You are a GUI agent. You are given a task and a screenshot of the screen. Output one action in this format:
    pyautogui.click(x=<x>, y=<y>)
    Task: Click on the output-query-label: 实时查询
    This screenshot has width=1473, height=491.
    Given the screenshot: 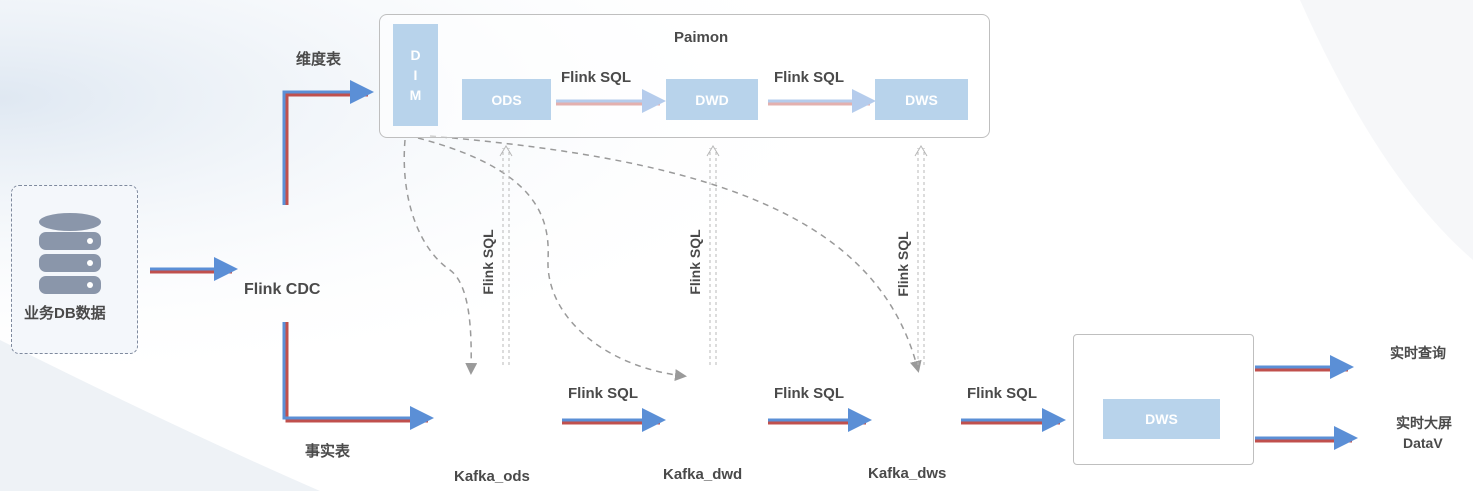 What is the action you would take?
    pyautogui.click(x=1418, y=353)
    